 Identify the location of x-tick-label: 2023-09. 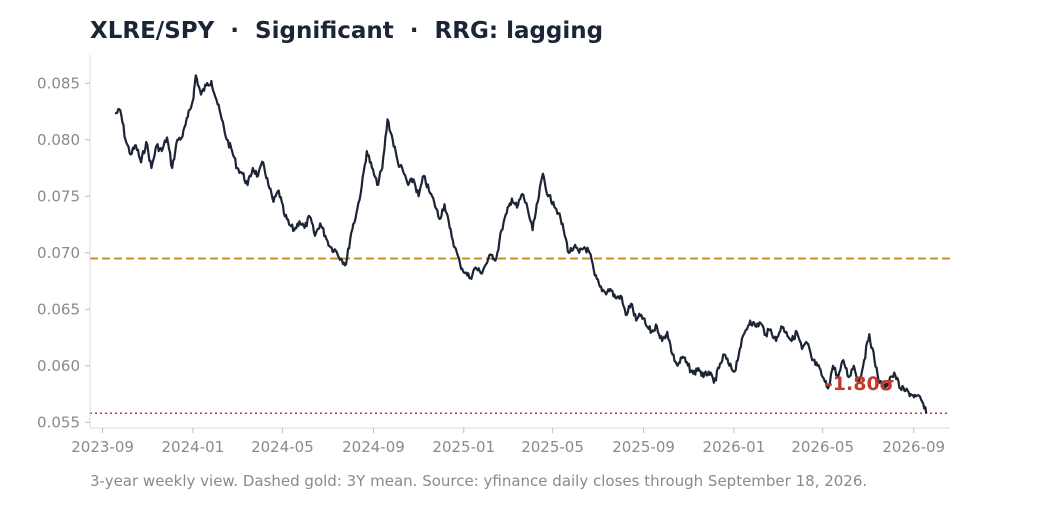
(102, 447).